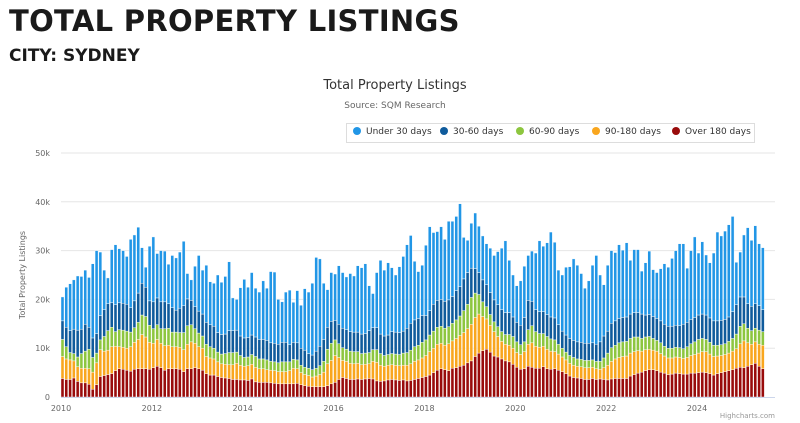 The image size is (800, 423). Describe the element at coordinates (711, 132) in the screenshot. I see `legend-item-over-180: Over 180 days` at that location.